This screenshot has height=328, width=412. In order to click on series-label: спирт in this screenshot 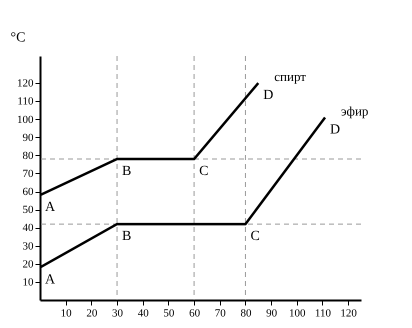, I will do `click(290, 76)`.